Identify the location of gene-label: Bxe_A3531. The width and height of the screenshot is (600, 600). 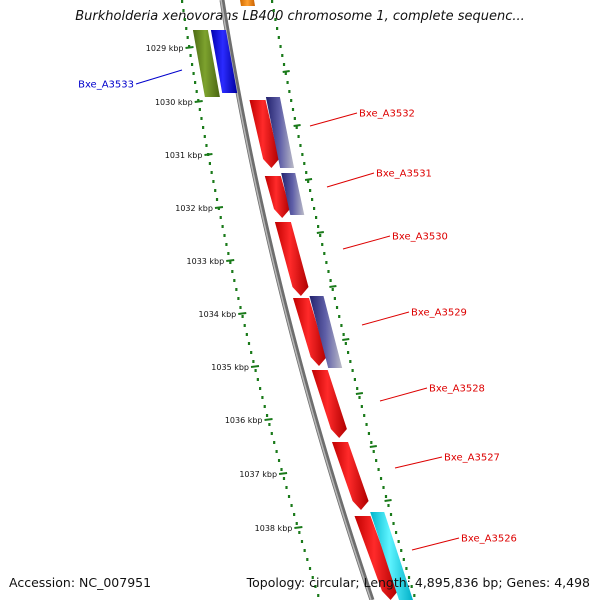
(404, 174).